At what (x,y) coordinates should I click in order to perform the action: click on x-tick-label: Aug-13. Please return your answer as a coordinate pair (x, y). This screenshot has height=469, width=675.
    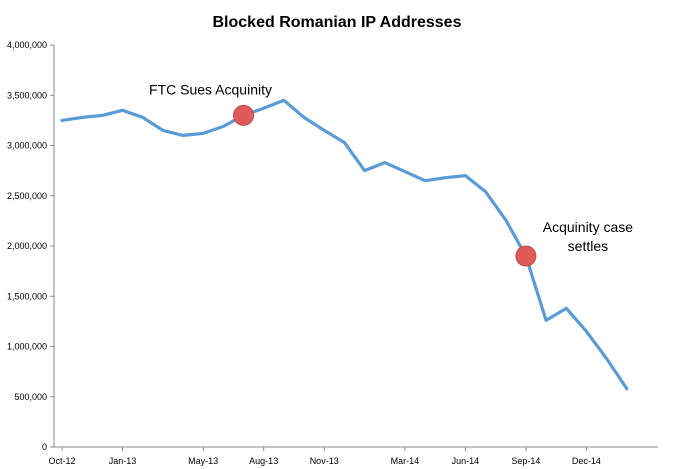
    Looking at the image, I should click on (263, 461).